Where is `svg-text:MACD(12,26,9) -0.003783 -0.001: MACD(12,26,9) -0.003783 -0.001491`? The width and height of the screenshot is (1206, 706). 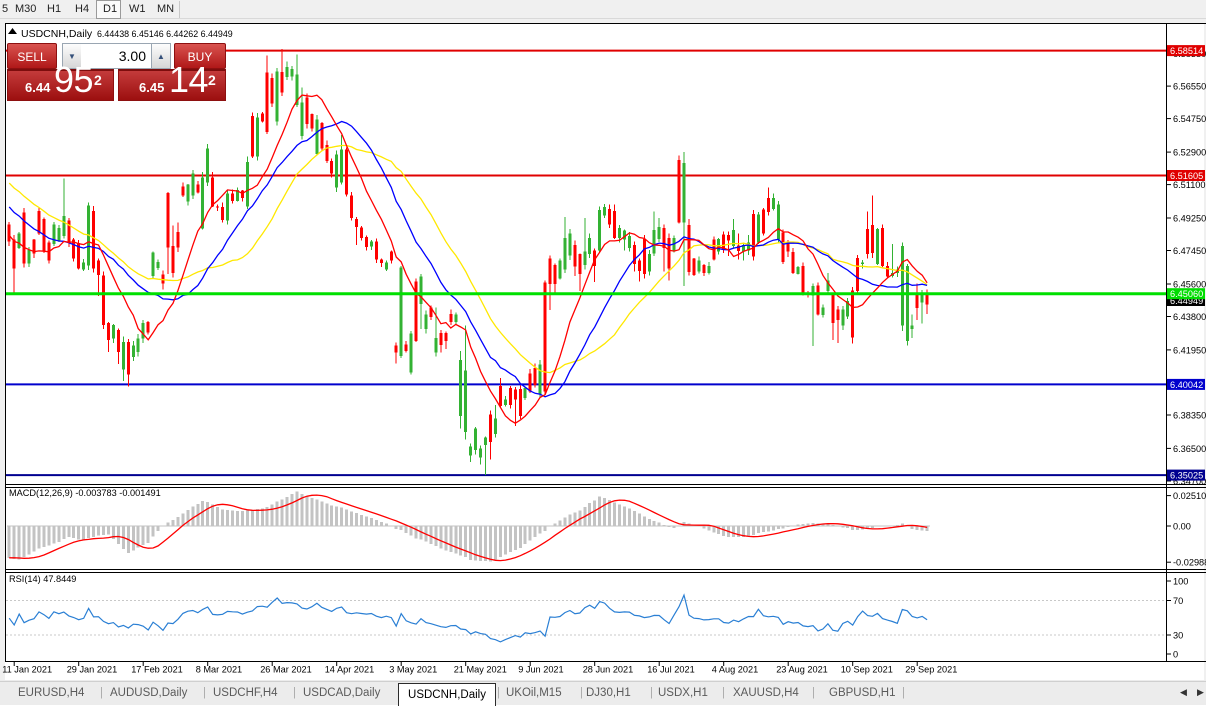 svg-text:MACD(12,26,9) -0.003783 -0.001: MACD(12,26,9) -0.003783 -0.001491 is located at coordinates (85, 493).